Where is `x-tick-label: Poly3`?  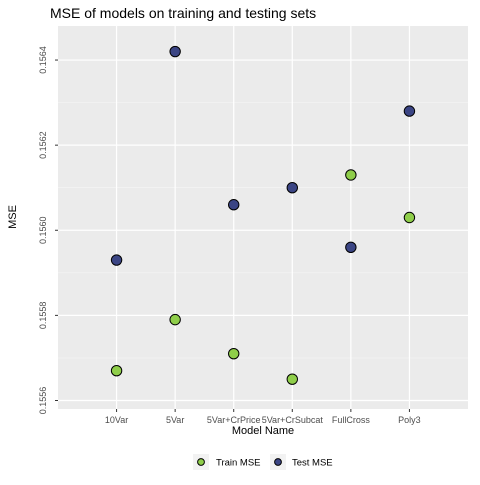
x-tick-label: Poly3 is located at coordinates (409, 420).